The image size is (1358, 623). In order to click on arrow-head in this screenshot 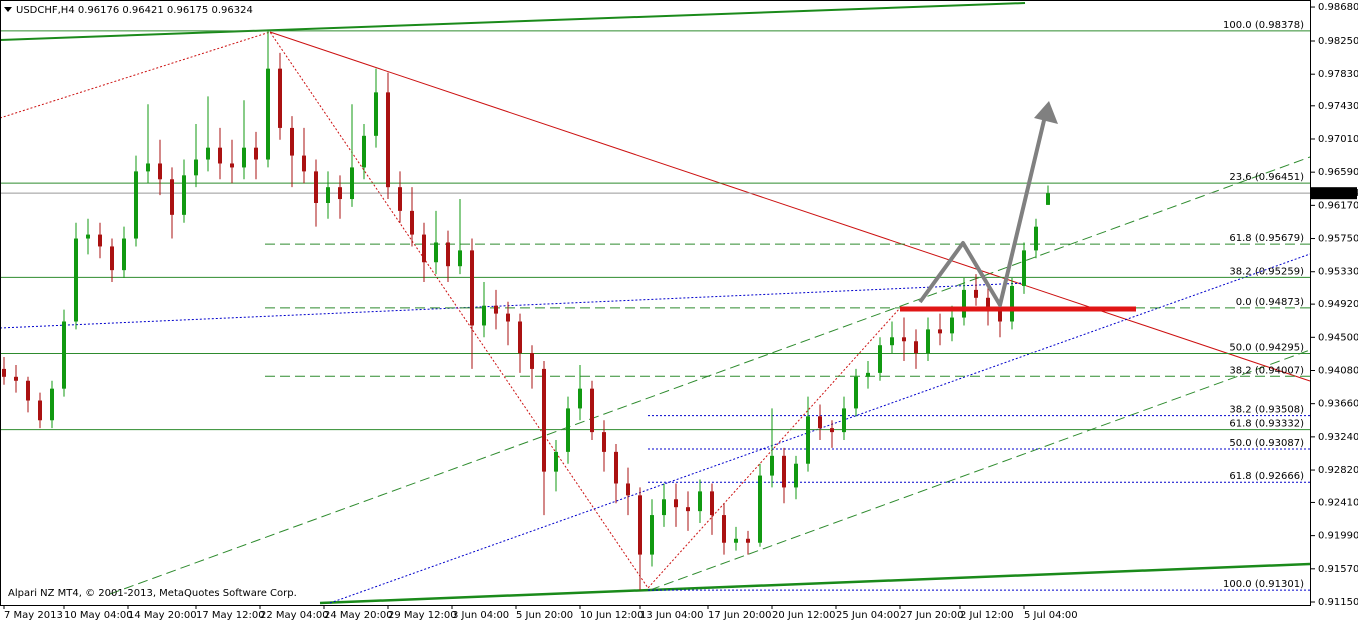, I will do `click(1046, 112)`.